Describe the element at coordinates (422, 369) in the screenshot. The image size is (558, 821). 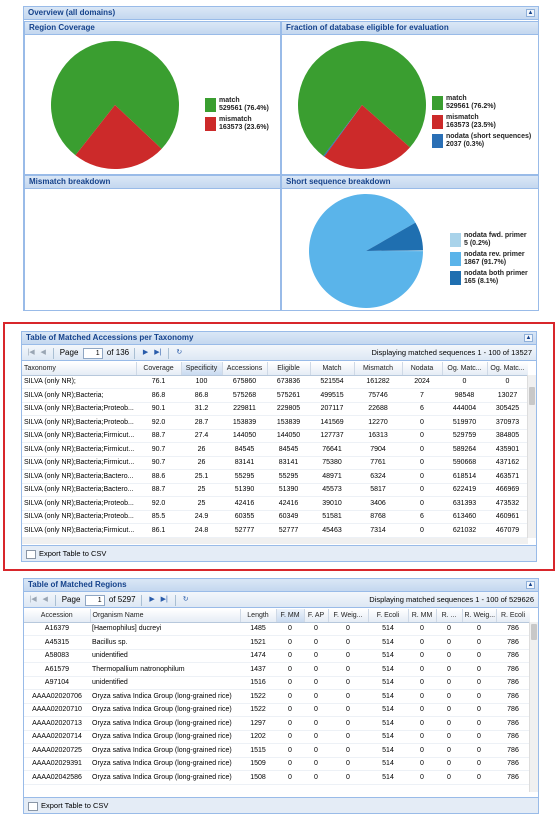
I see `taxonomy-column-header: Nodata` at that location.